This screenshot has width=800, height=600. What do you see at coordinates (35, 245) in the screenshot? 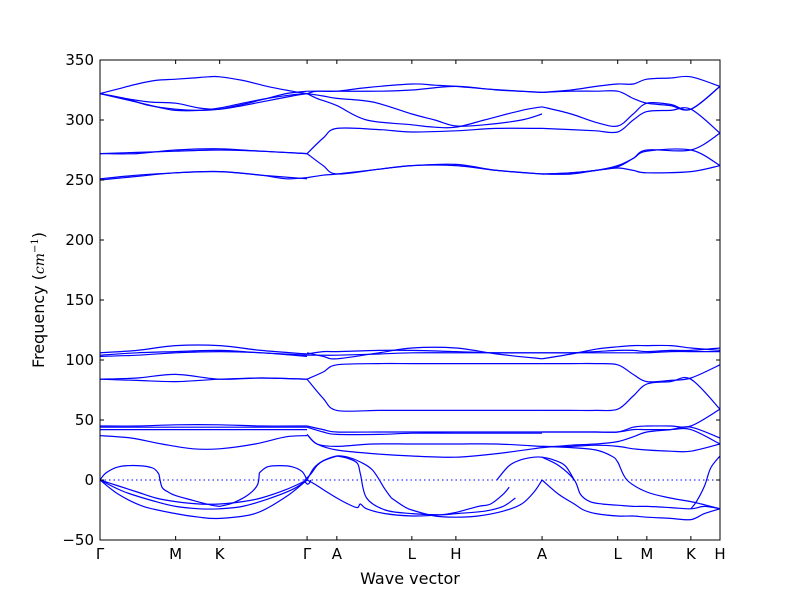
I see `y-axis-unit-exponent: −1` at bounding box center [35, 245].